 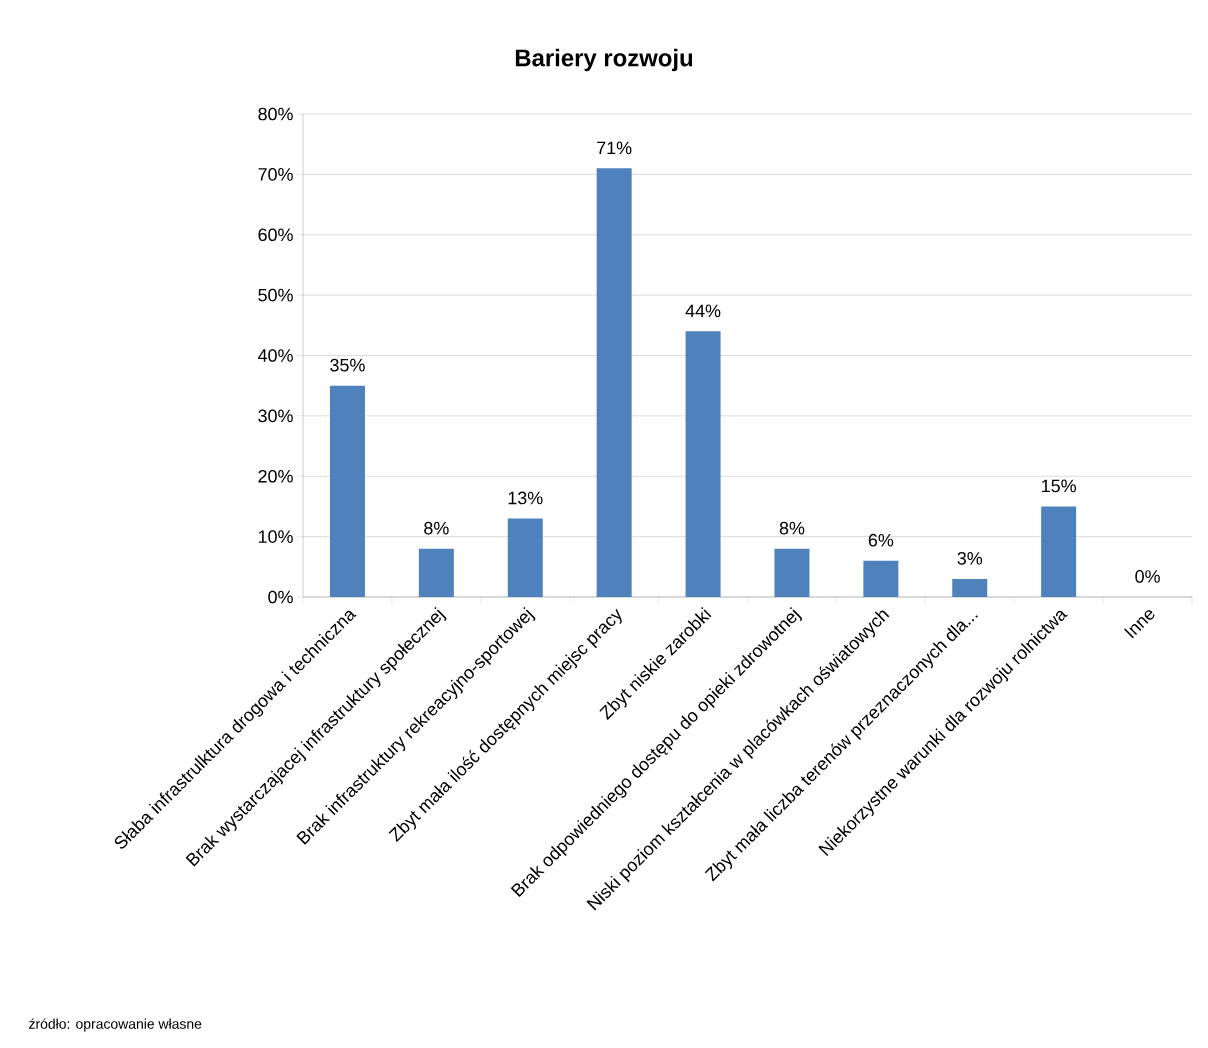 I want to click on data-label: 44%, so click(x=703, y=311).